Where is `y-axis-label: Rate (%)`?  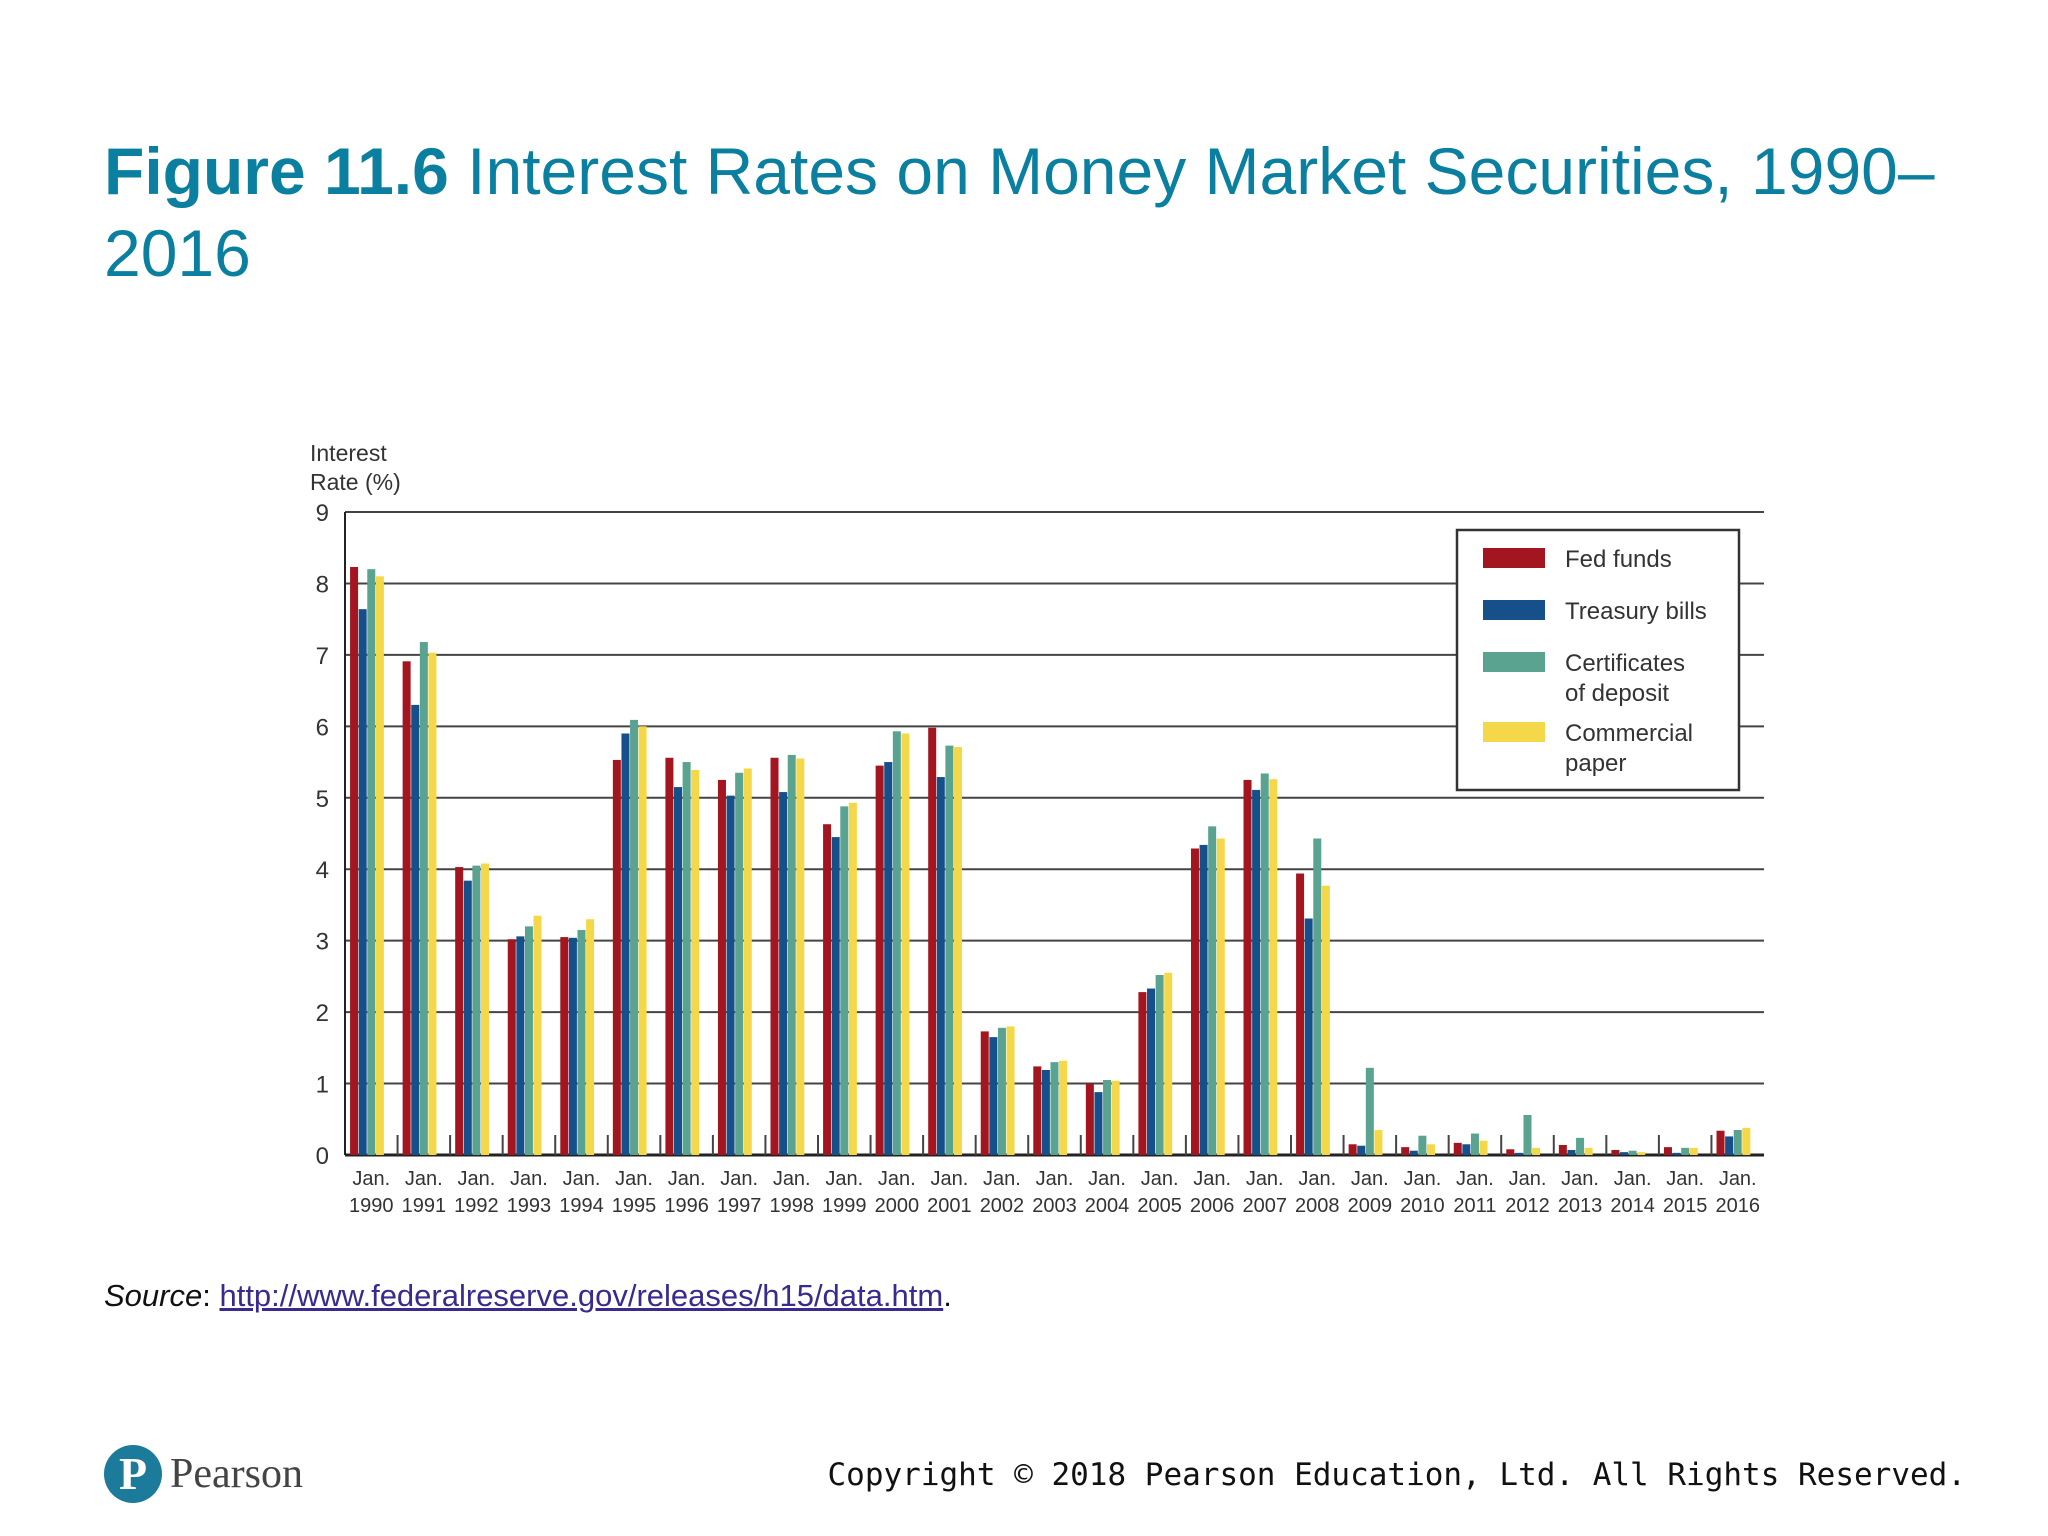
y-axis-label: Rate (%) is located at coordinates (355, 482).